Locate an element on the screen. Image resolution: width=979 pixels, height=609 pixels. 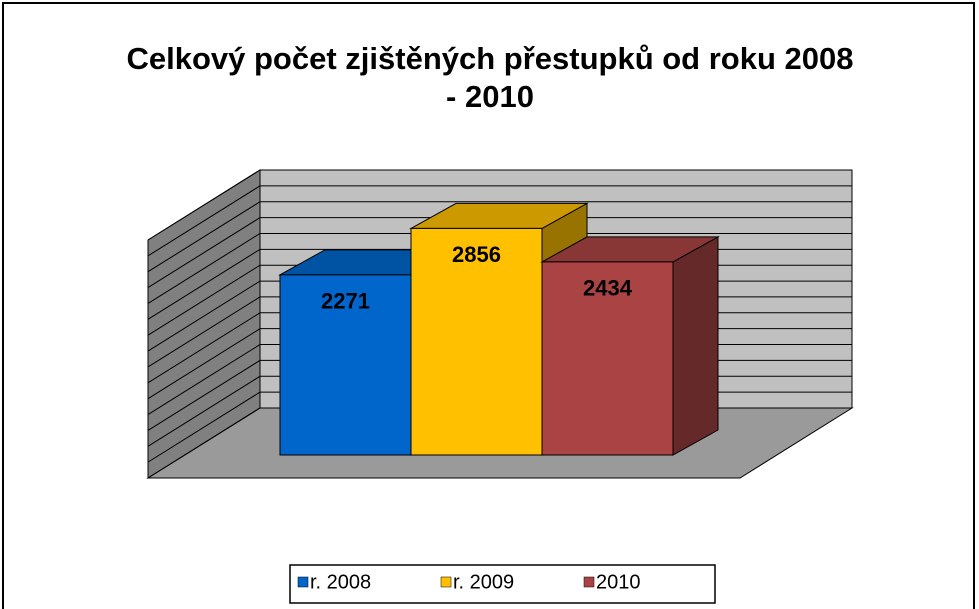
data-label: 2271 is located at coordinates (345, 301).